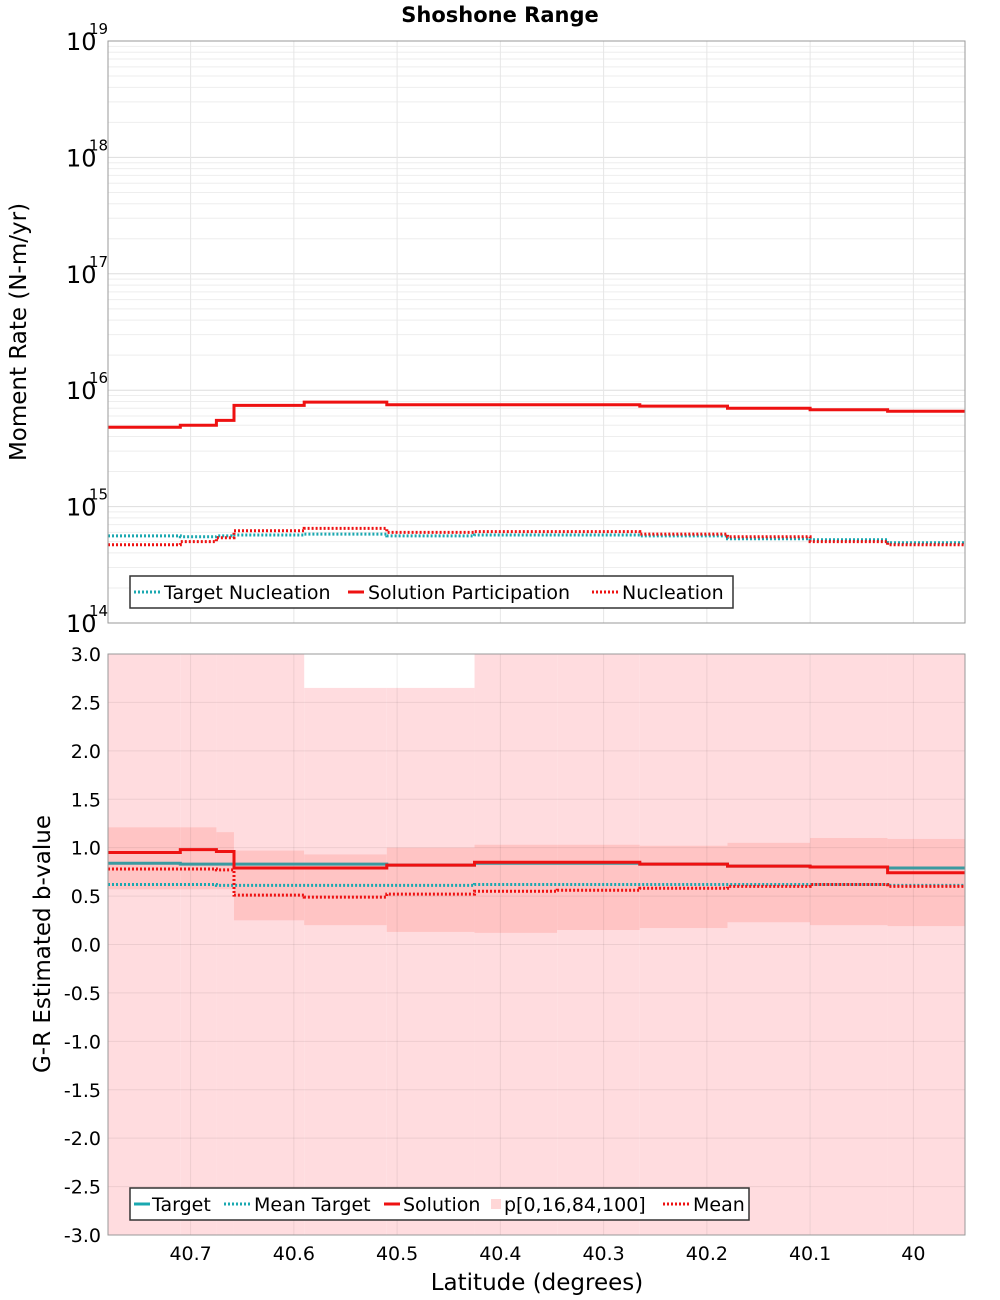 The width and height of the screenshot is (1000, 1300). Describe the element at coordinates (469, 593) in the screenshot. I see `legend-label-solution-participation: Solution Participation` at that location.